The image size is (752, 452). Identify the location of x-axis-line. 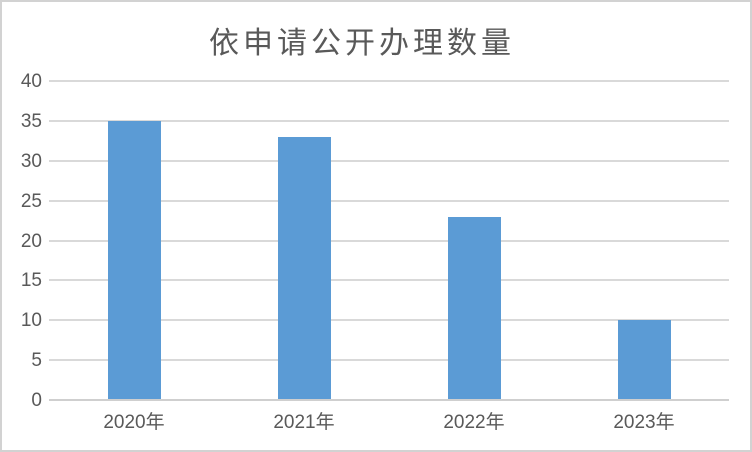
(389, 400).